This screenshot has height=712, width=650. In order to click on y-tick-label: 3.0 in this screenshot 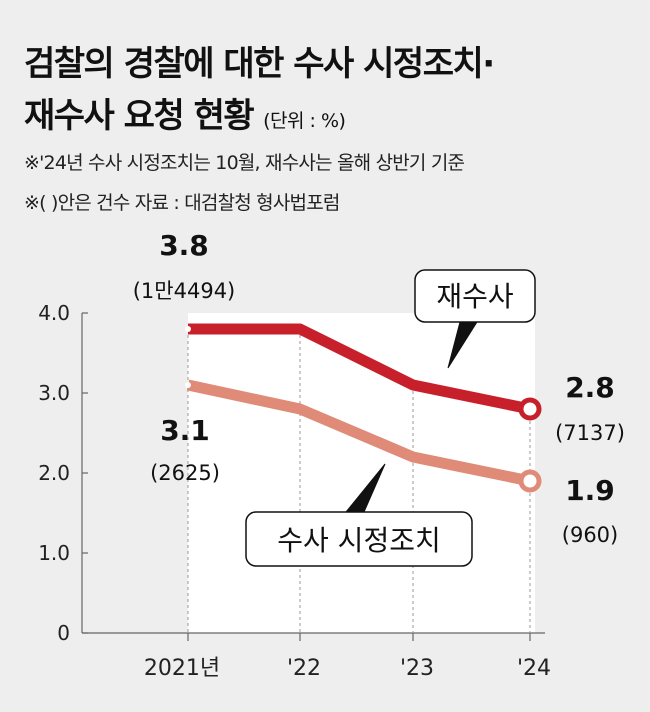, I will do `click(54, 393)`.